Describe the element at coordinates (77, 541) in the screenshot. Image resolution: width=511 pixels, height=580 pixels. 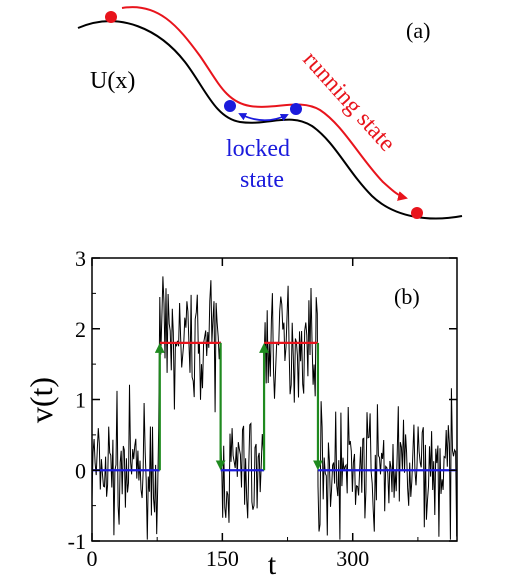
I see `y-tick-label: -1` at that location.